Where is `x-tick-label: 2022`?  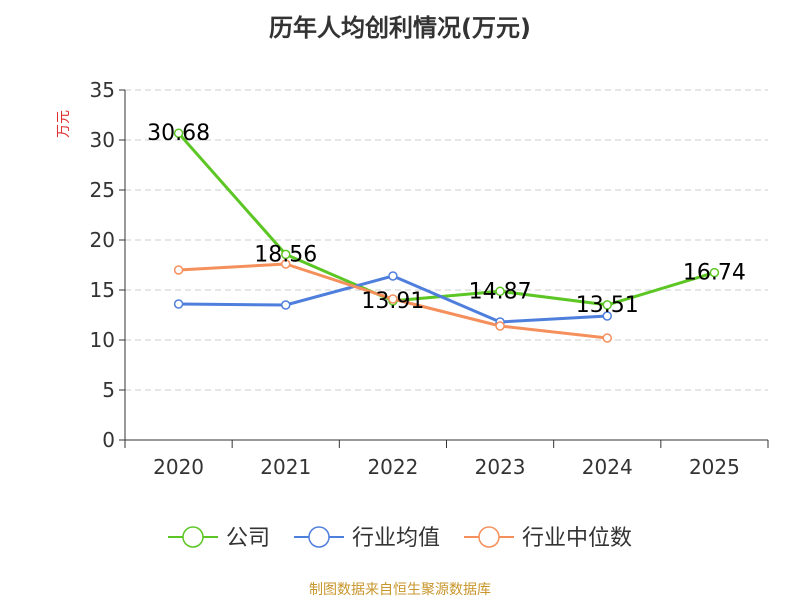
x-tick-label: 2022 is located at coordinates (392, 467).